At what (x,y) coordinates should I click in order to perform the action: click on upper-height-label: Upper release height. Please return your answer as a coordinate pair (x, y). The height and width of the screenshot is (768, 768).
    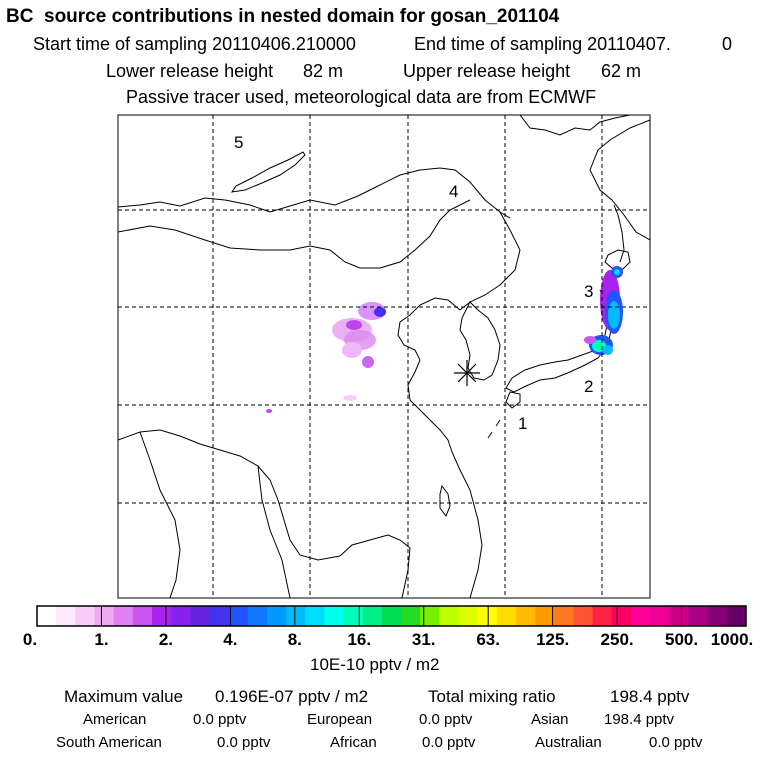
    Looking at the image, I should click on (487, 71).